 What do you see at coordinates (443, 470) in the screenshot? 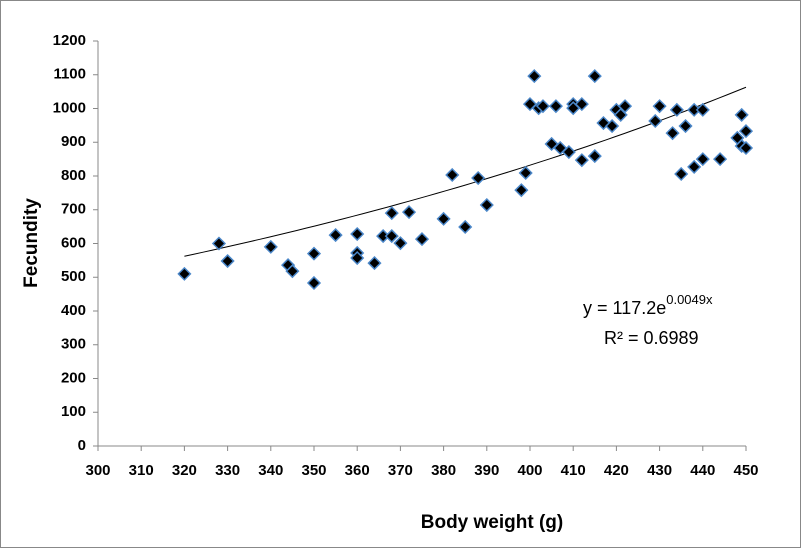
I see `x-tick-label: 380` at bounding box center [443, 470].